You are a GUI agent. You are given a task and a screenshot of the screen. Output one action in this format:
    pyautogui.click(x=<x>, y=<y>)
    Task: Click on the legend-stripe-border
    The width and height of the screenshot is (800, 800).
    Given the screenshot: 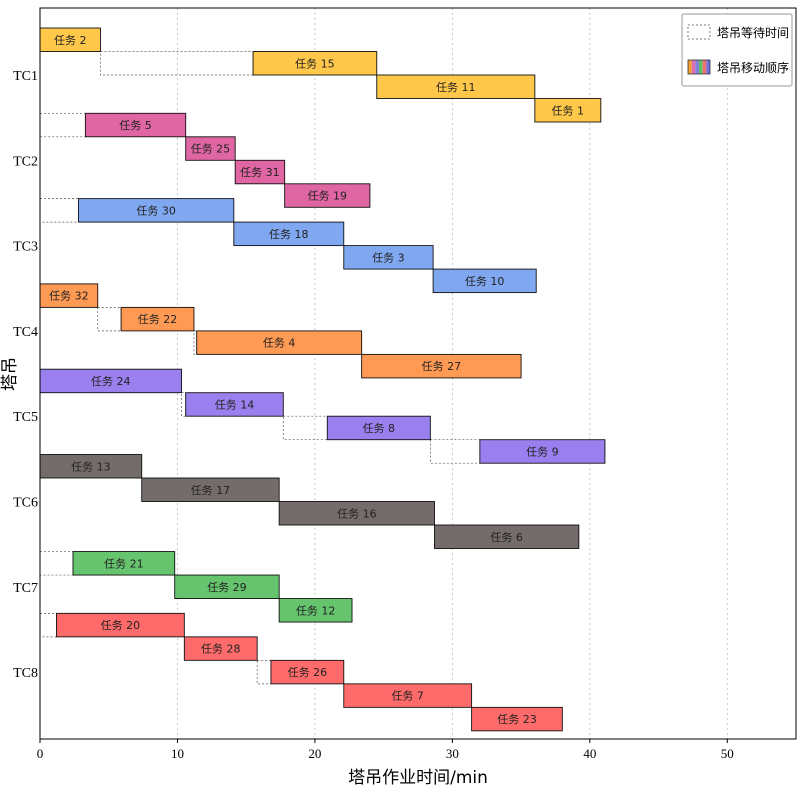 What is the action you would take?
    pyautogui.click(x=699, y=67)
    